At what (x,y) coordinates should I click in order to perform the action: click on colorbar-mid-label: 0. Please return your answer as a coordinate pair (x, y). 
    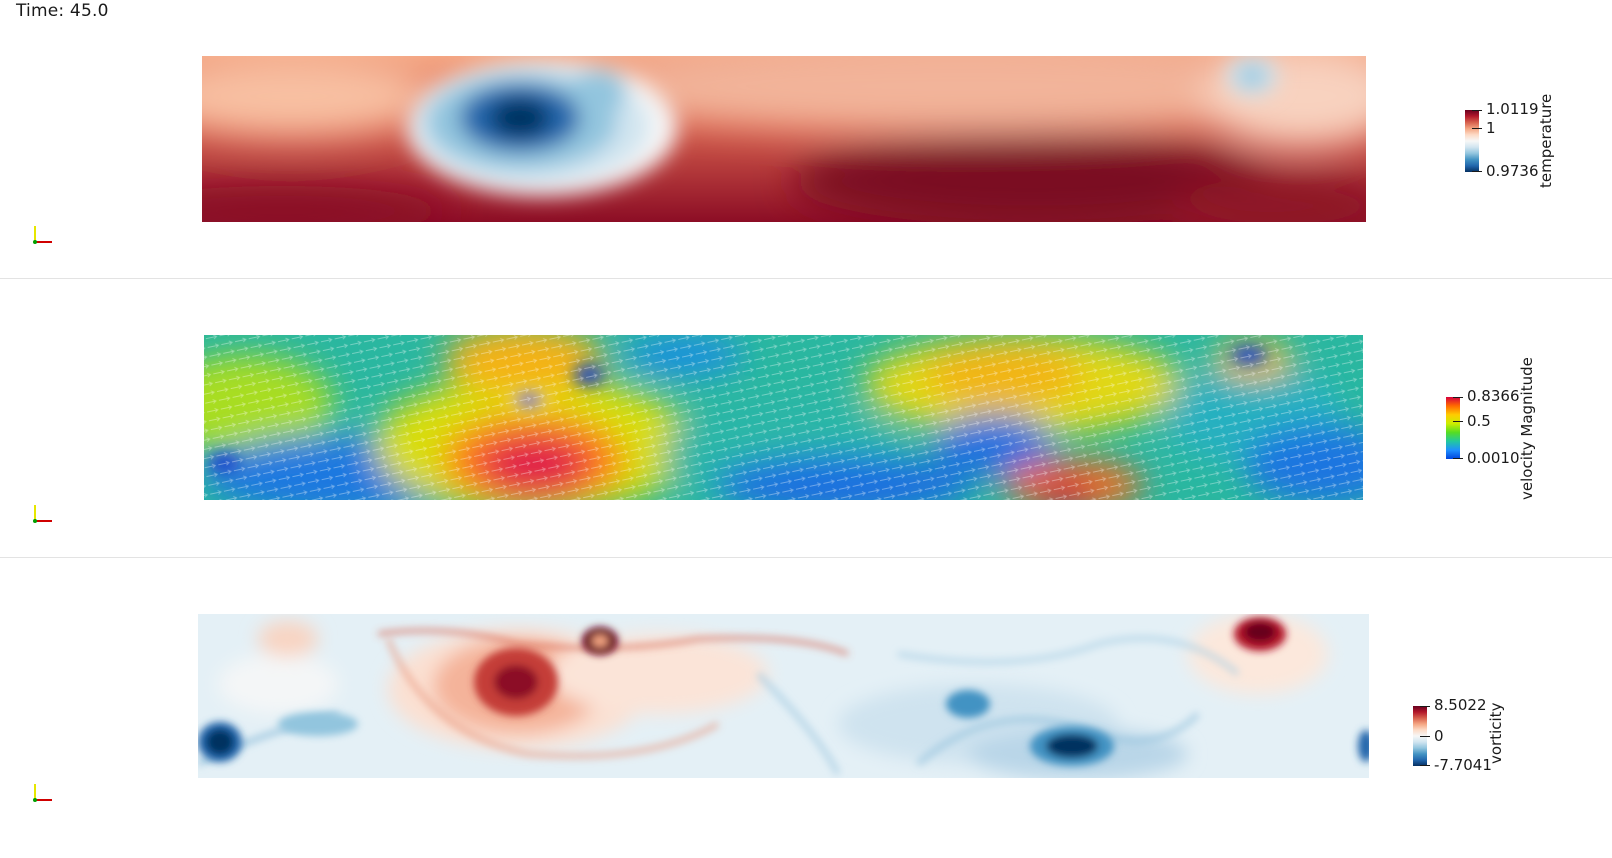
    Looking at the image, I should click on (1439, 736).